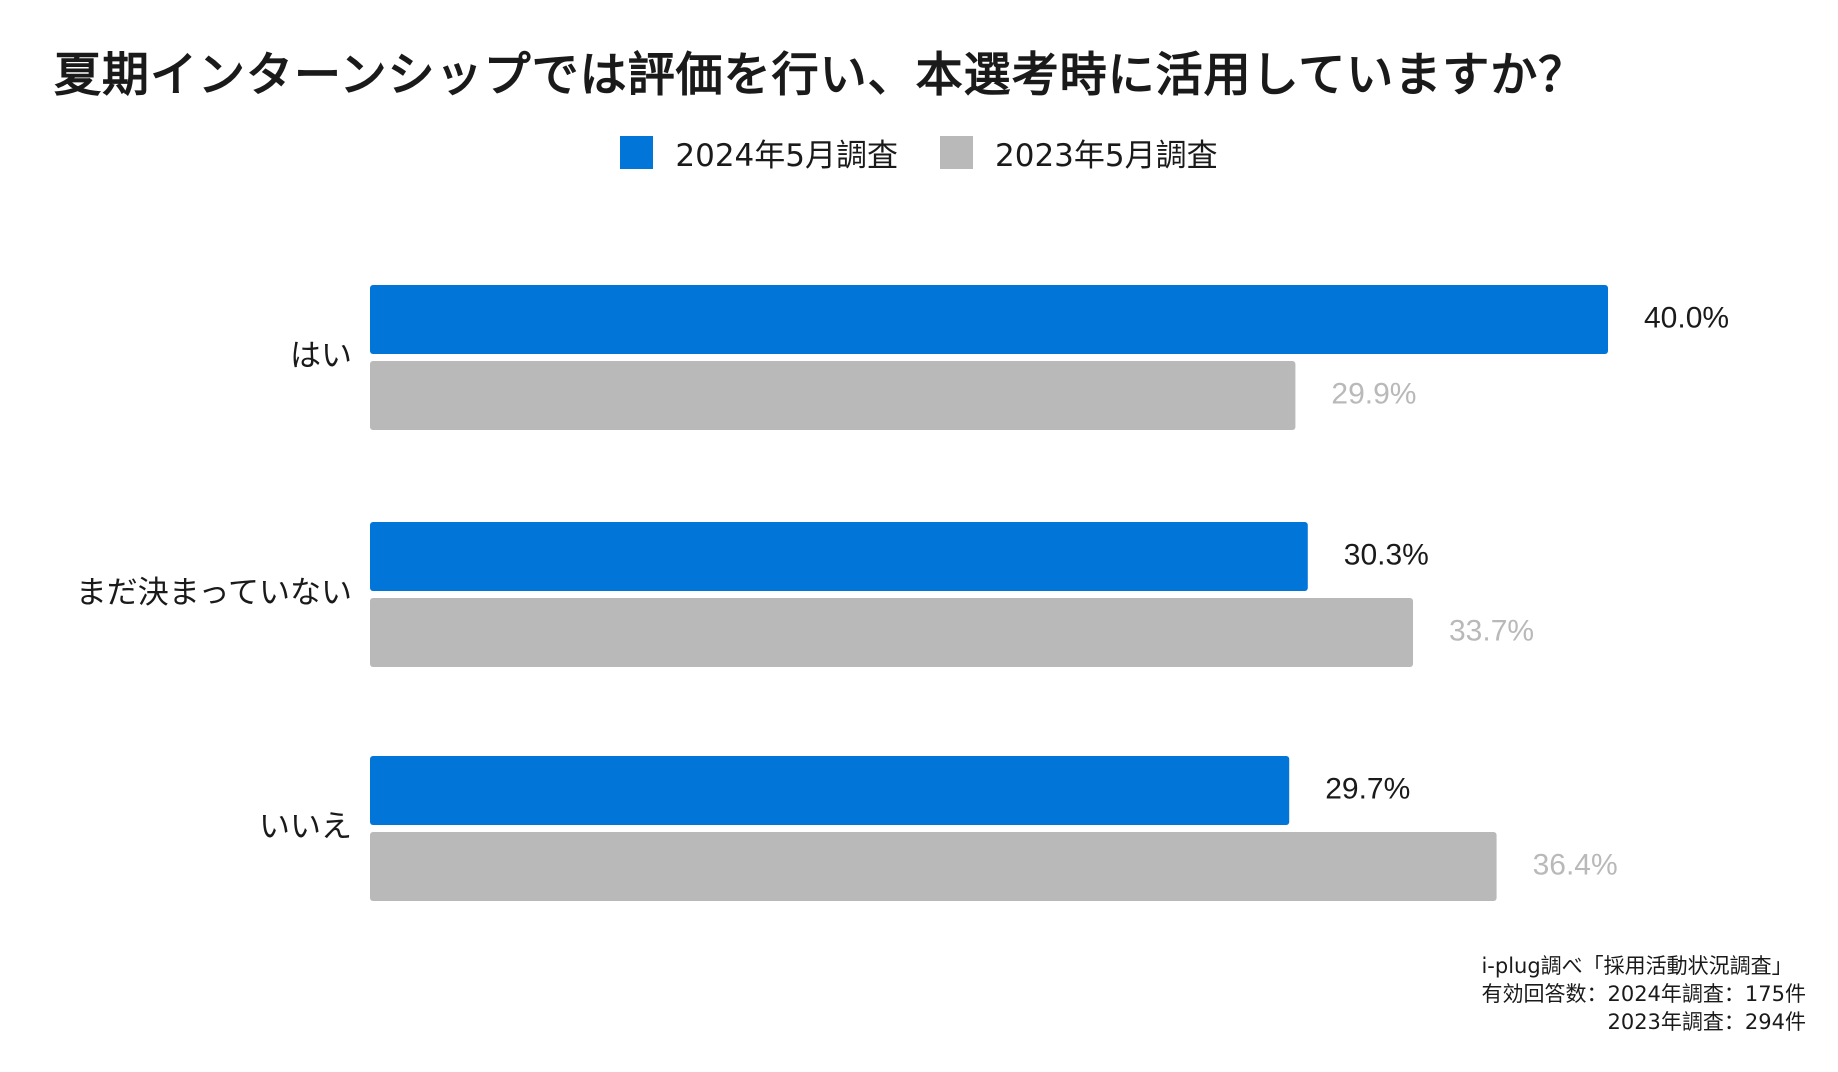 The image size is (1838, 1072). I want to click on bar-value-label: 29.9%, so click(1373, 393).